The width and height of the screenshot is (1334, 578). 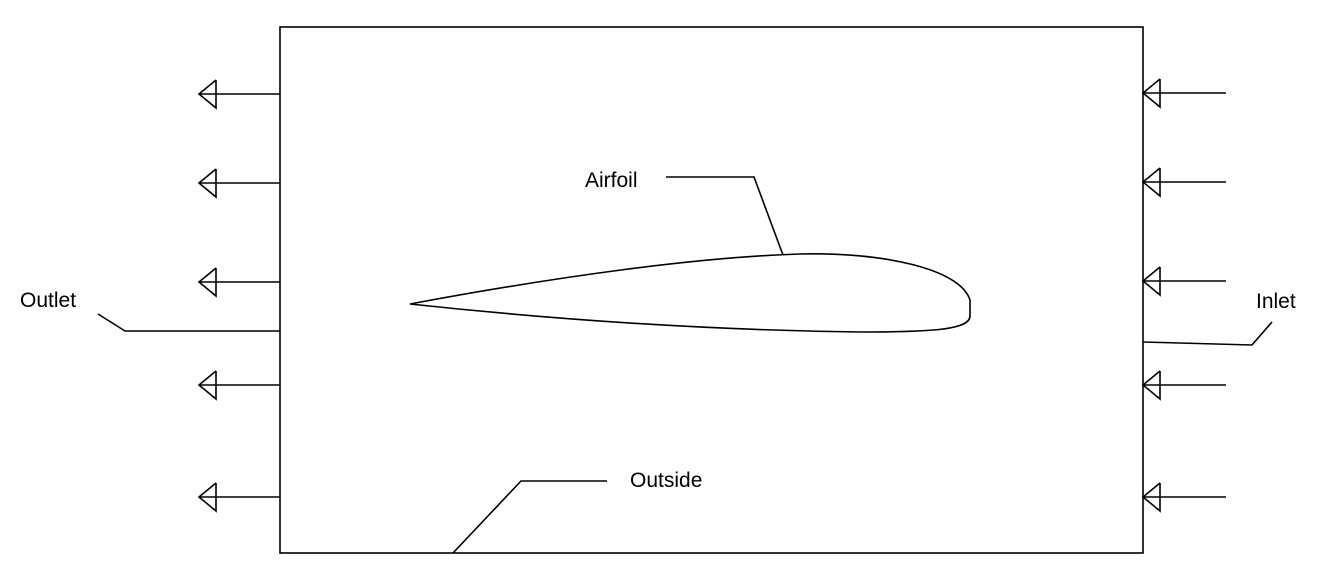 I want to click on airfoil-label: Airfoil, so click(x=611, y=180).